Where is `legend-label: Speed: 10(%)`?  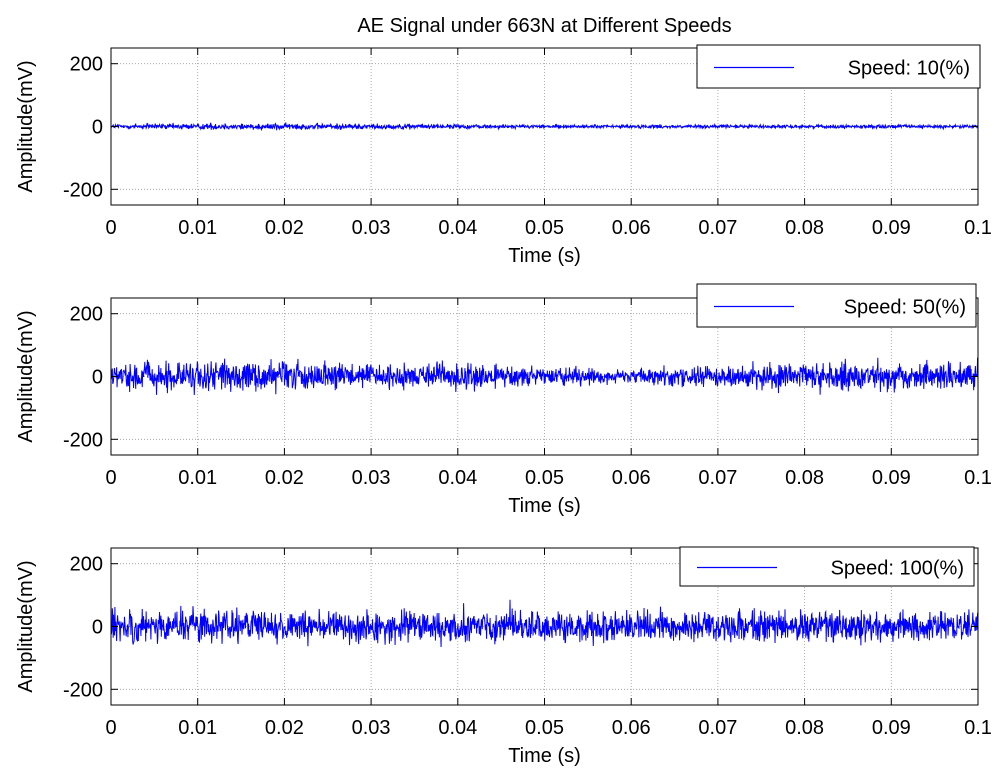
legend-label: Speed: 10(%) is located at coordinates (909, 69).